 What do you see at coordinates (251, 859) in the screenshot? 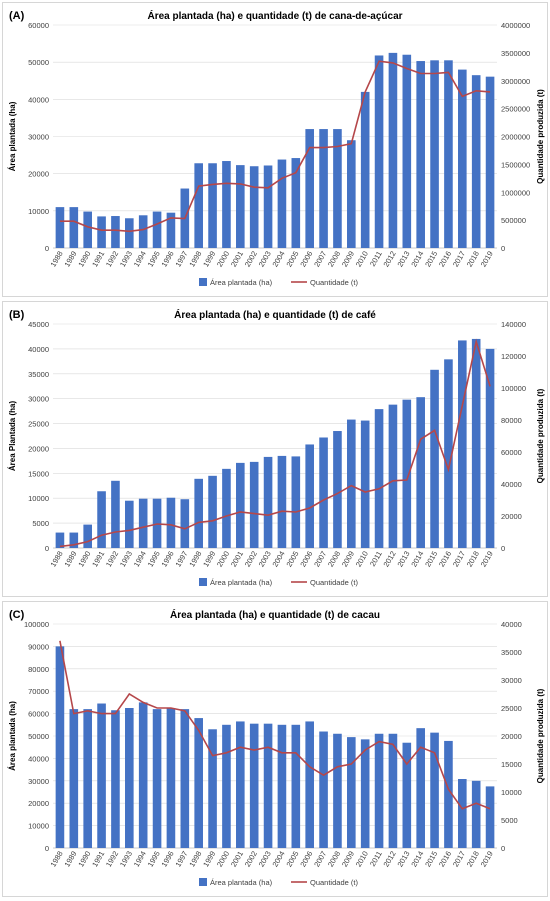
I see `x-tick-label: 2002` at bounding box center [251, 859].